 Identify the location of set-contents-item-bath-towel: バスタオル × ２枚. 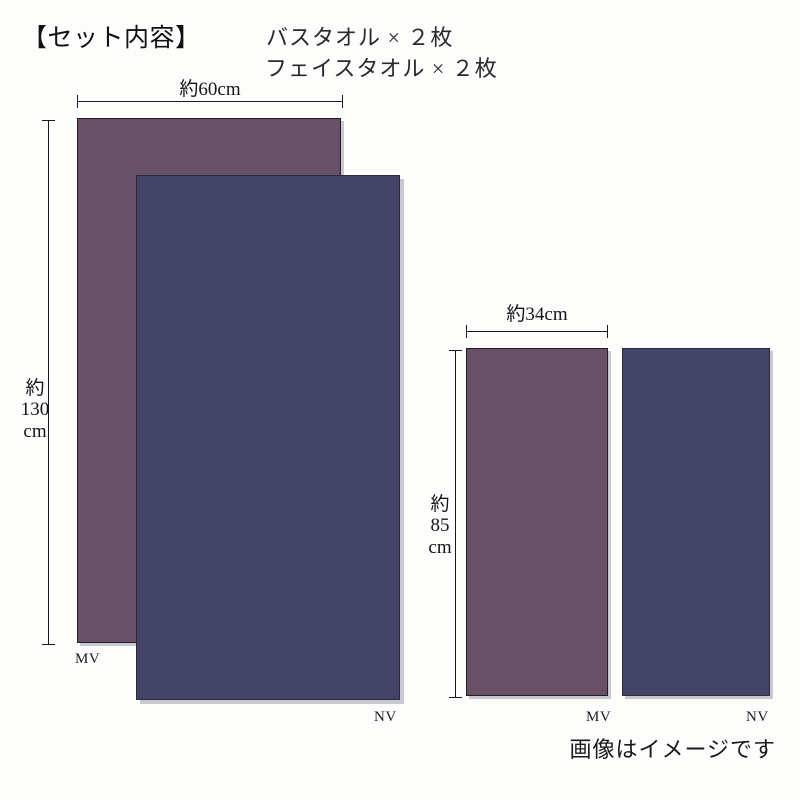
(360, 37).